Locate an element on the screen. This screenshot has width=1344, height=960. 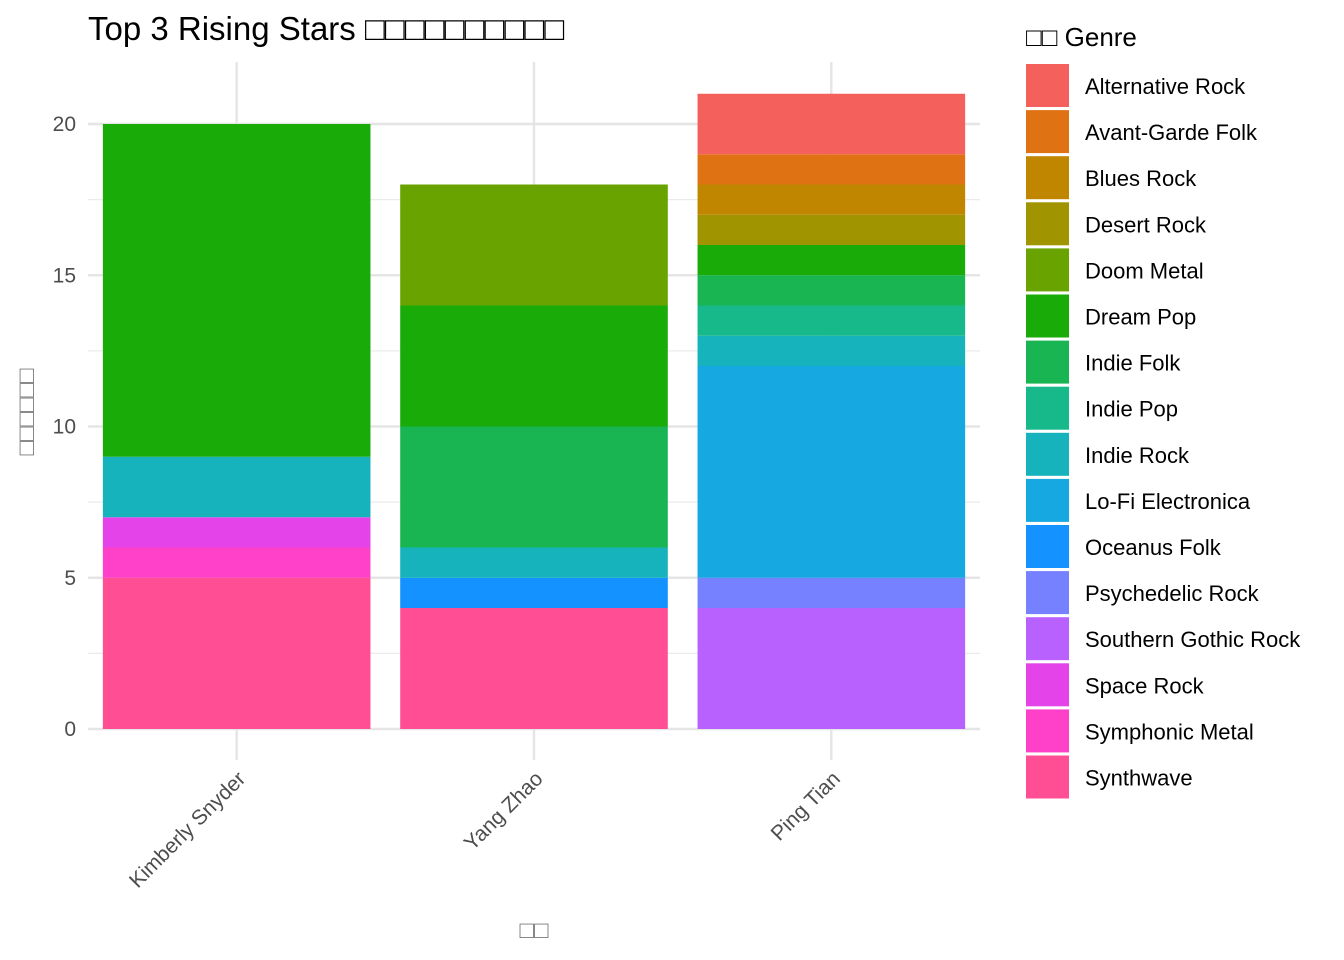
x-axis-ticks: Kimberly Snyder Yang Zhao Ping Tian is located at coordinates (485, 829).